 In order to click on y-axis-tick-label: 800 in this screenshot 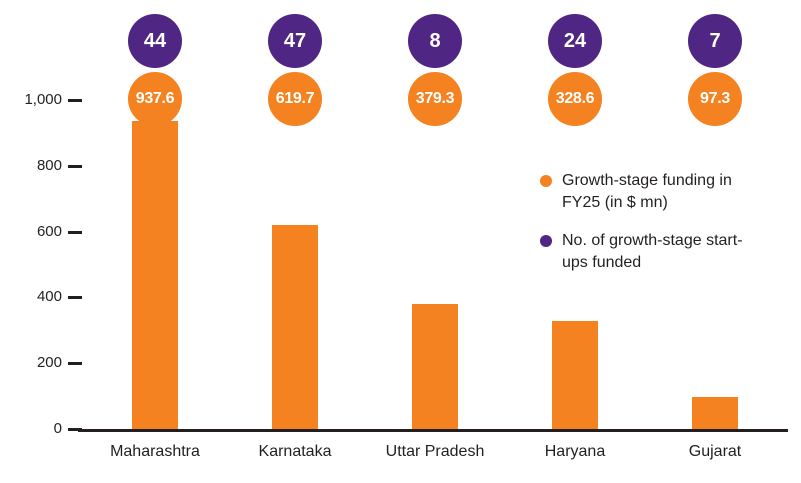, I will do `click(49, 165)`.